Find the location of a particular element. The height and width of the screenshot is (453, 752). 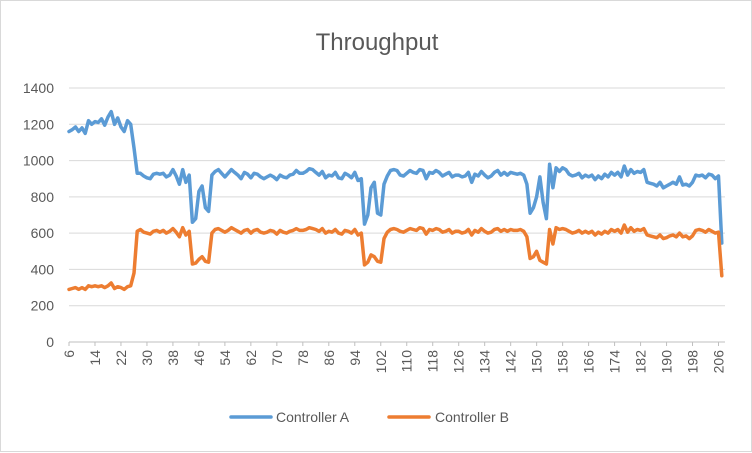

y-tick-label: 1200 is located at coordinates (38, 124).